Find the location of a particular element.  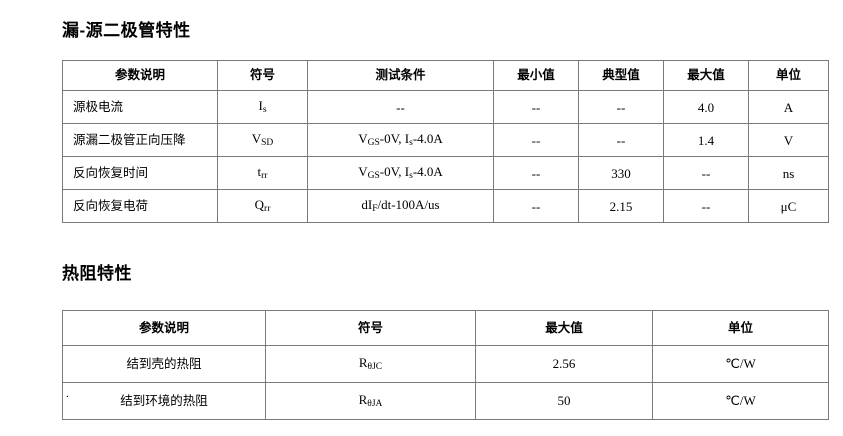

cell-symbol: trr is located at coordinates (262, 173).